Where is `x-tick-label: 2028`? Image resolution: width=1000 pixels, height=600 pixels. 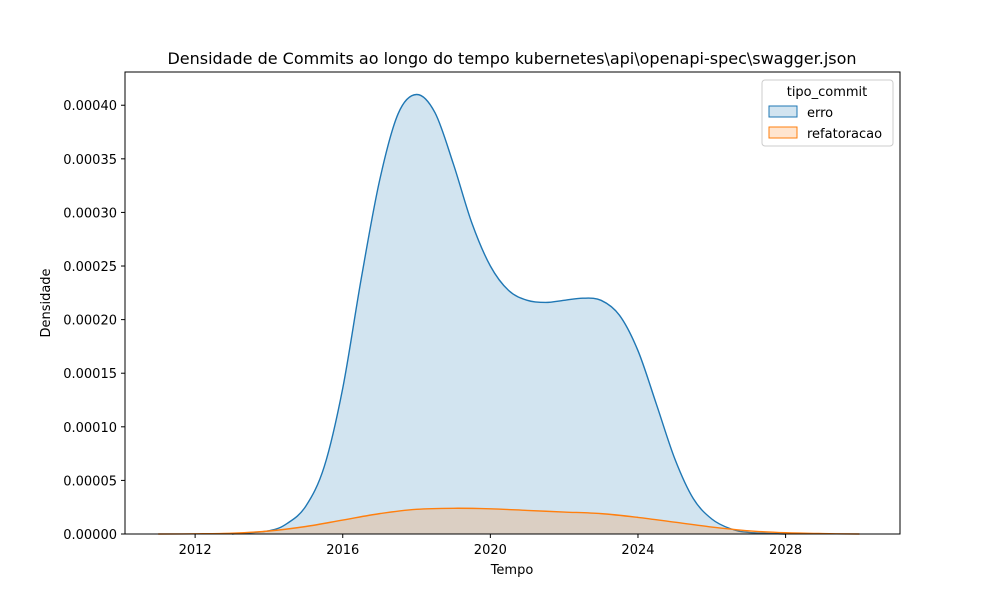 x-tick-label: 2028 is located at coordinates (785, 550).